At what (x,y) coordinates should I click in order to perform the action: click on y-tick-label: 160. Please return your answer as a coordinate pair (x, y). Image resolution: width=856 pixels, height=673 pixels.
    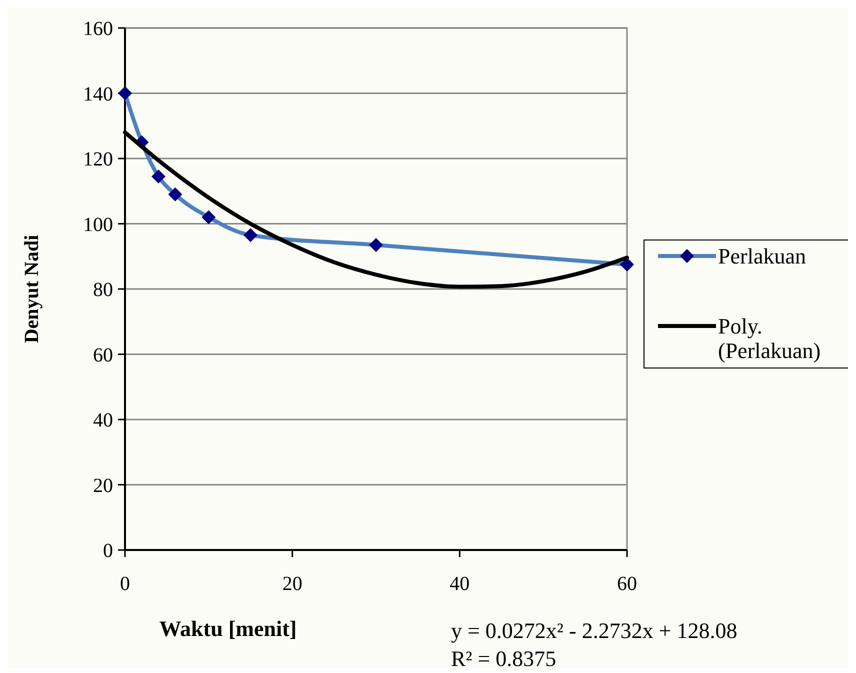
    Looking at the image, I should click on (98, 29).